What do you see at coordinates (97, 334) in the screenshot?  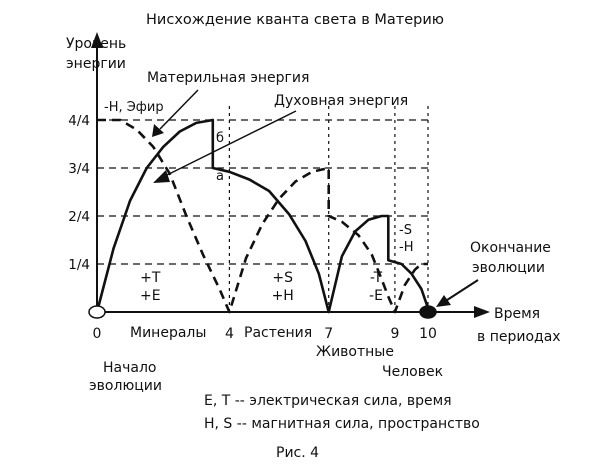 I see `x-tick-label: 0` at bounding box center [97, 334].